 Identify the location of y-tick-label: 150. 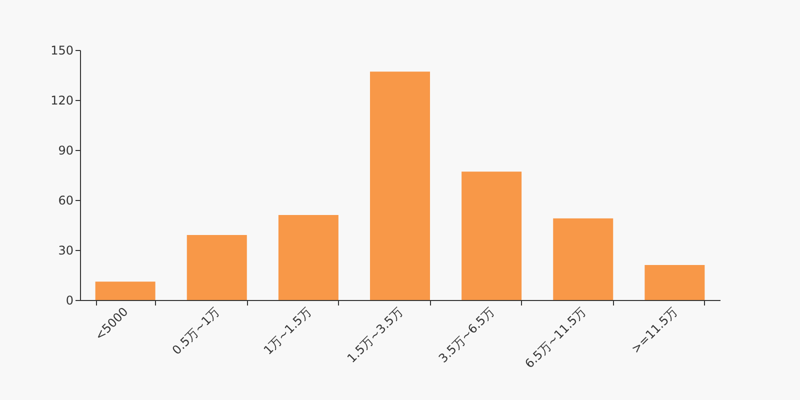
(62, 51).